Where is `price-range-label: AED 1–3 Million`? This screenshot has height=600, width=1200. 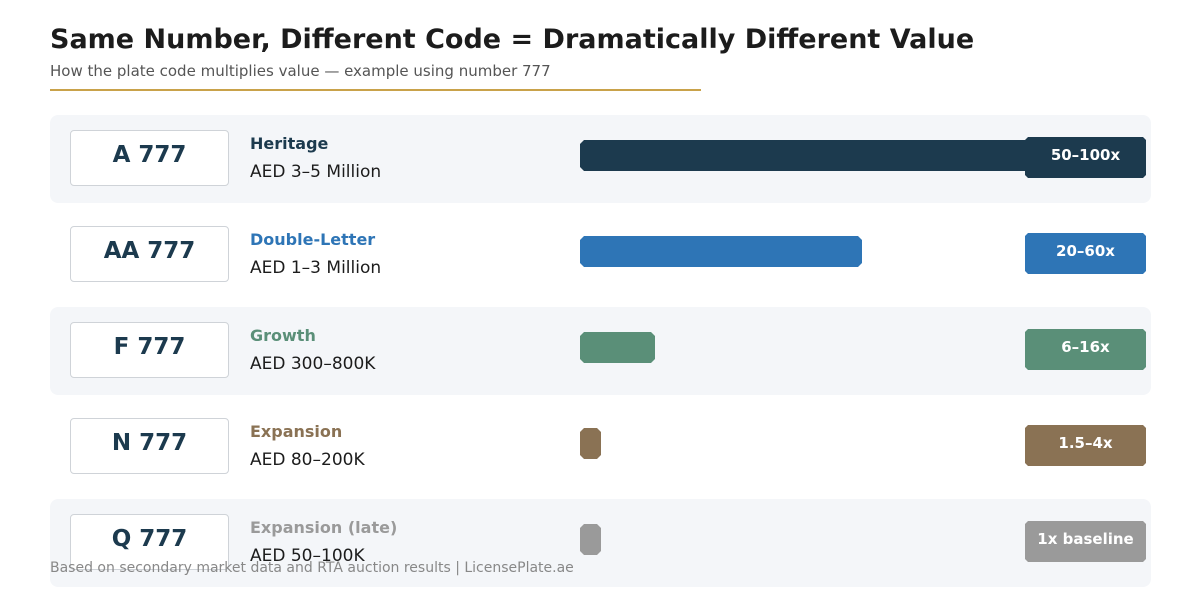
price-range-label: AED 1–3 Million is located at coordinates (316, 268).